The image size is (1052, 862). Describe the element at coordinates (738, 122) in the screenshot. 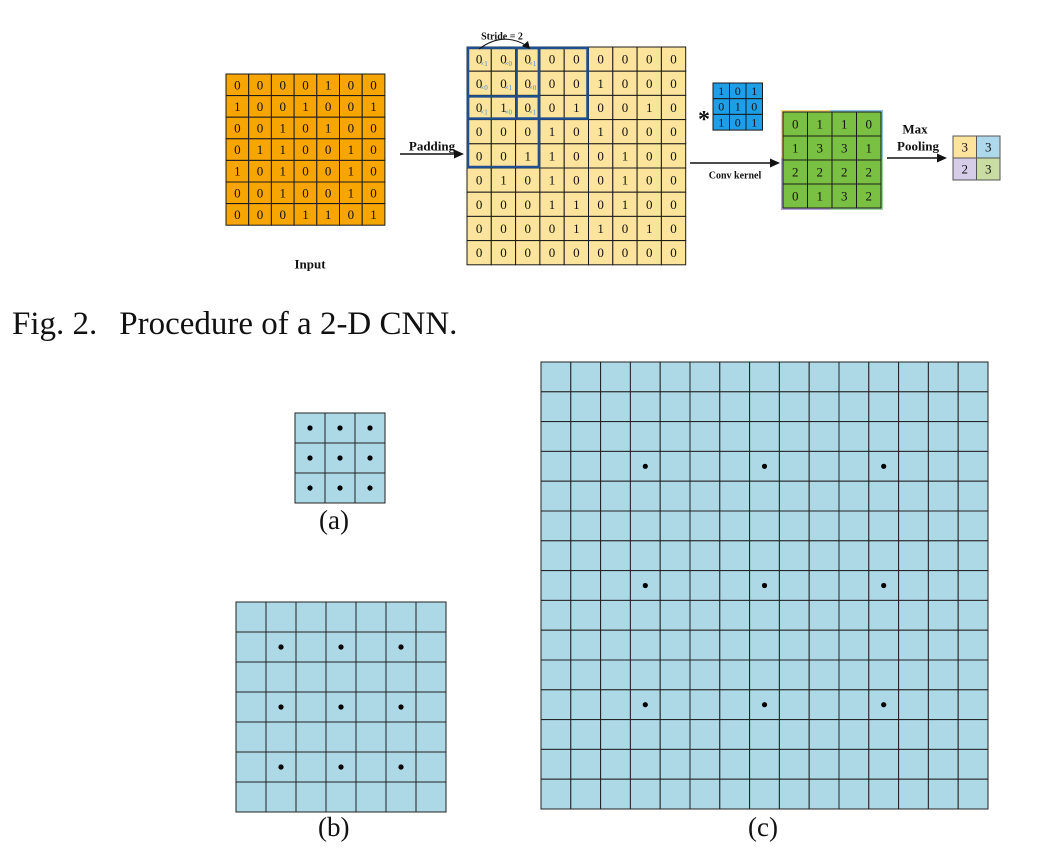

I see `kernel-grid-cell: 0` at that location.